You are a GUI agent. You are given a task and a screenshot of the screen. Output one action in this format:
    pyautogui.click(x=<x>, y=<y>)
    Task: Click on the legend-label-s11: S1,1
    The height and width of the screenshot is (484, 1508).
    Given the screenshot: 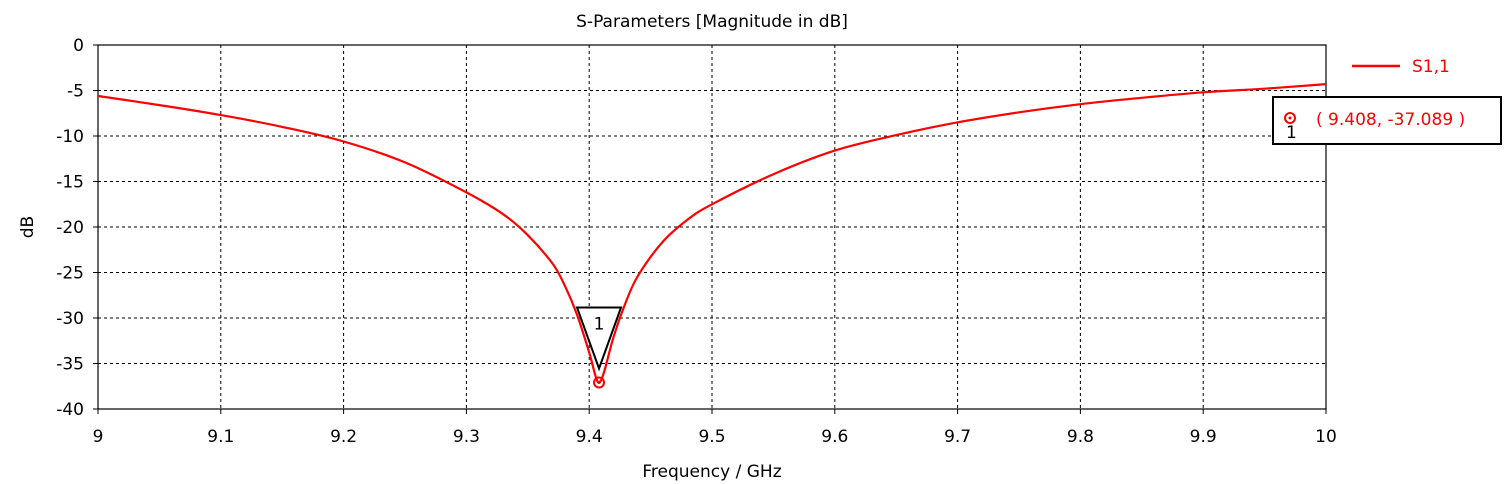 What is the action you would take?
    pyautogui.click(x=1431, y=67)
    